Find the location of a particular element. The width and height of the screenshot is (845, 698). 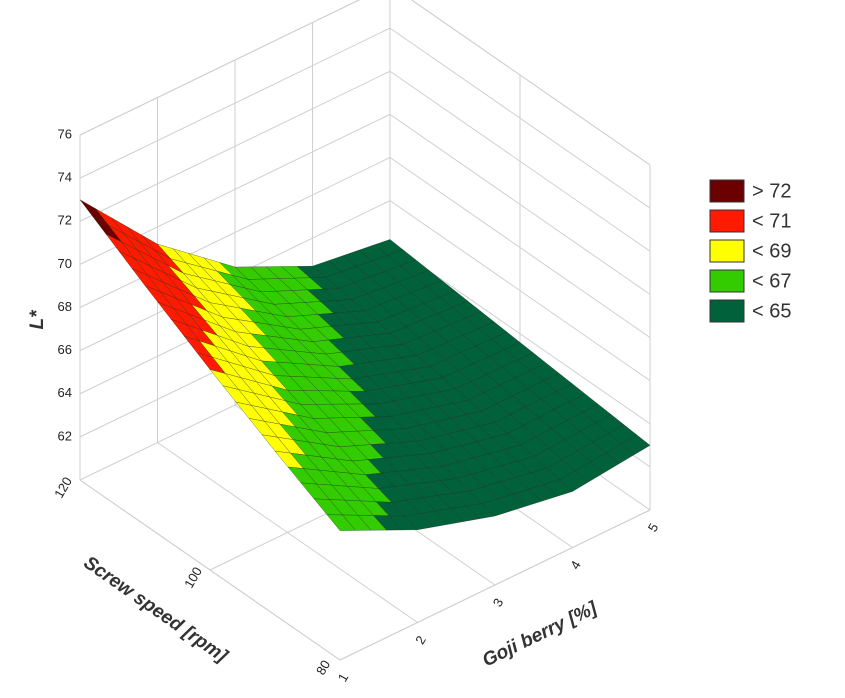

legend-label: > 72 is located at coordinates (771, 191).